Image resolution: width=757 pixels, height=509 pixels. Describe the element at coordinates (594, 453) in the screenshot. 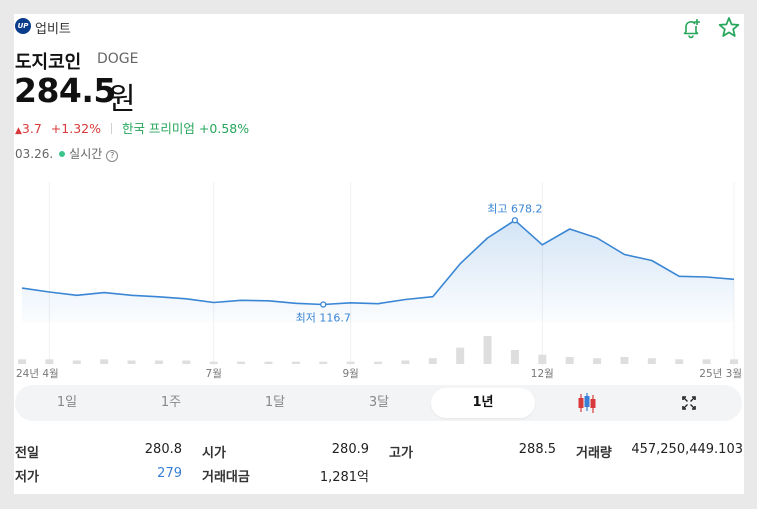

I see `stat-volume-label: 거래량` at that location.